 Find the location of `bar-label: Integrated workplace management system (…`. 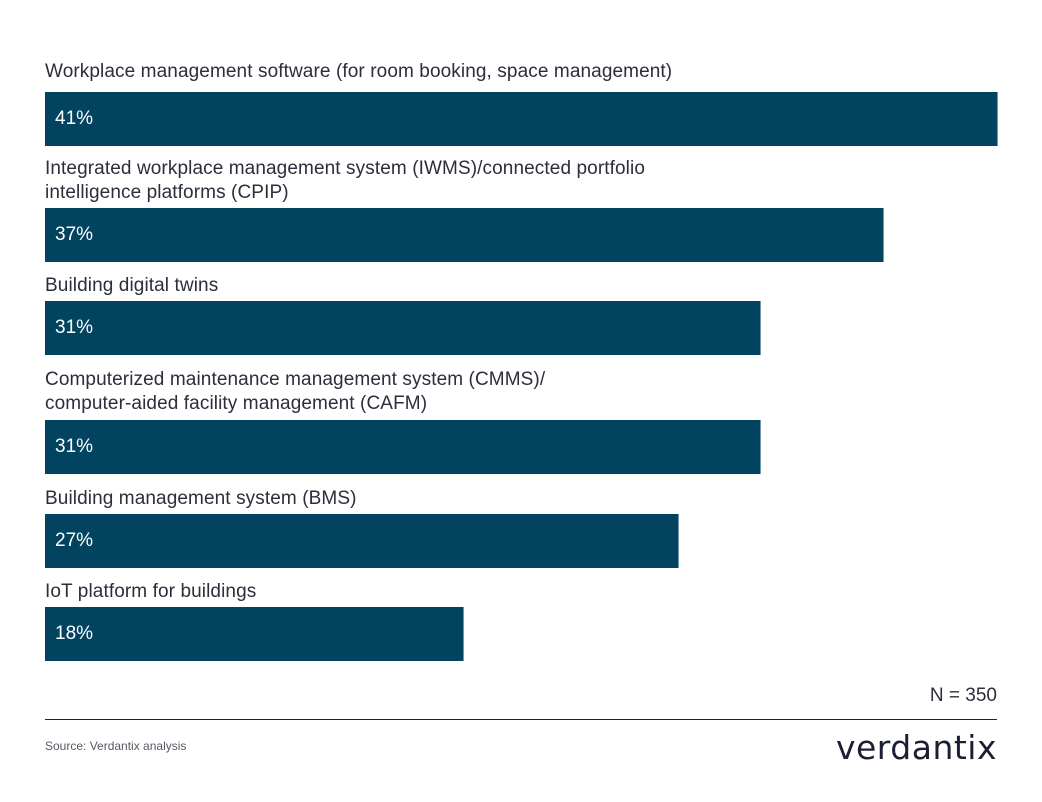

bar-label: Integrated workplace management system (… is located at coordinates (345, 180).